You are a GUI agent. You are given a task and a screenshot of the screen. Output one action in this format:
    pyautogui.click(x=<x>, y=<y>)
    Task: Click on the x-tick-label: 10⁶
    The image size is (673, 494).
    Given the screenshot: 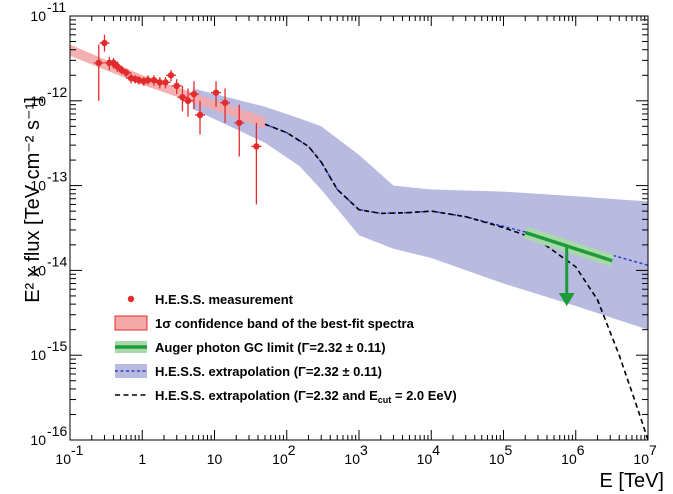 What is the action you would take?
    pyautogui.click(x=573, y=454)
    